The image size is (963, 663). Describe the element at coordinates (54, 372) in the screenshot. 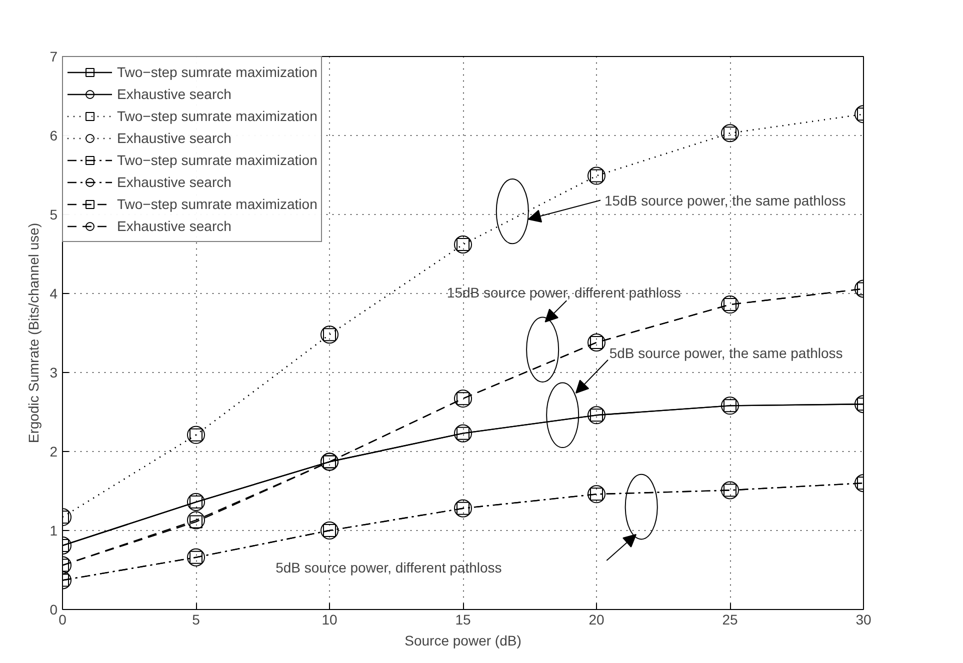

I see `y-tick-label: 3` at that location.